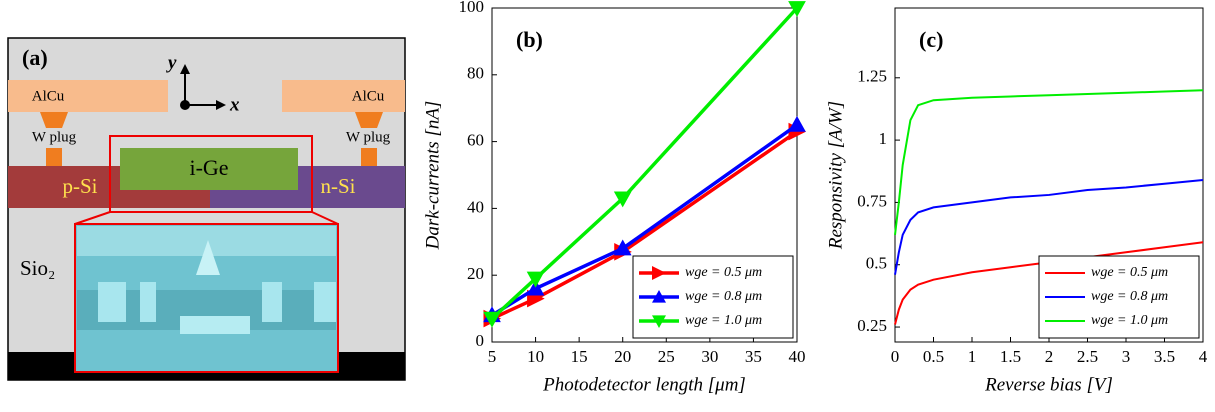 The image size is (1215, 412). I want to click on n-label: n-Si, so click(337, 186).